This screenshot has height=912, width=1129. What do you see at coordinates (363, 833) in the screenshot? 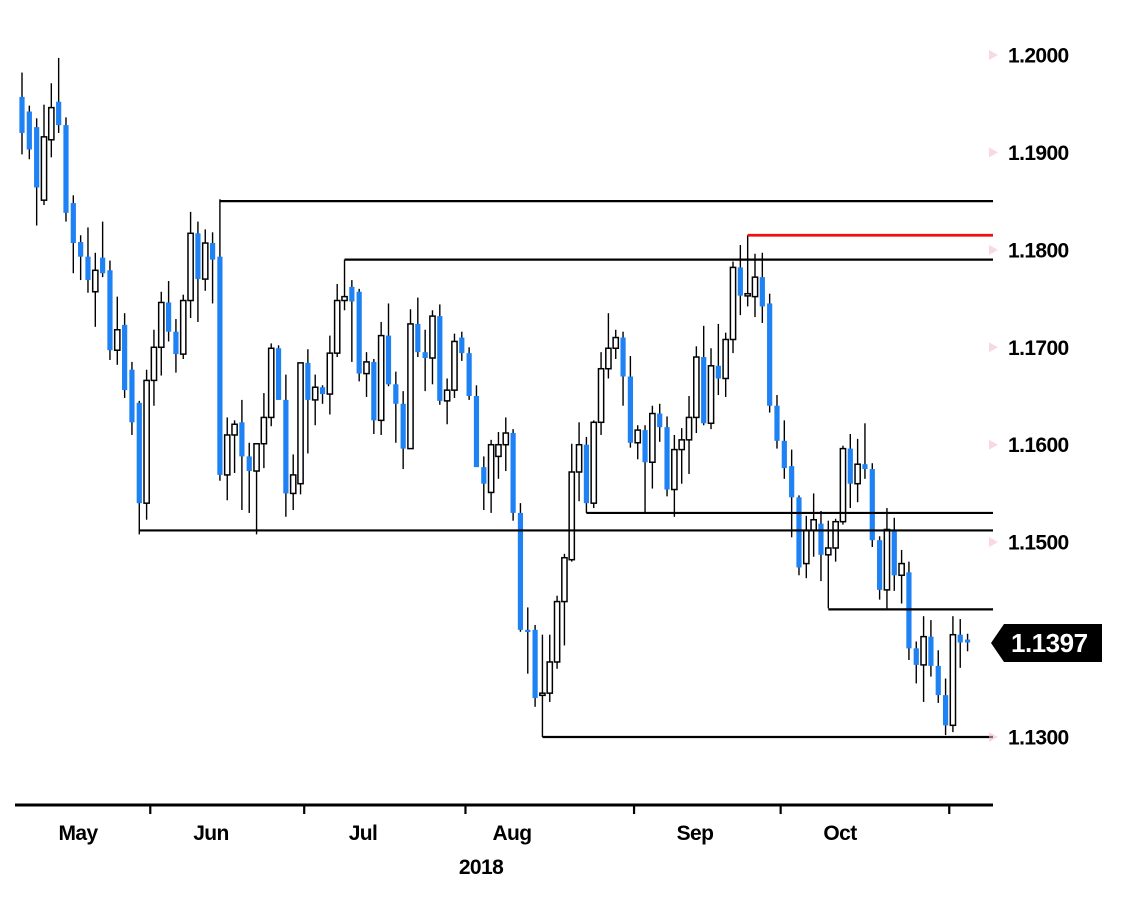
I see `x-axis-month-label: Jul` at bounding box center [363, 833].